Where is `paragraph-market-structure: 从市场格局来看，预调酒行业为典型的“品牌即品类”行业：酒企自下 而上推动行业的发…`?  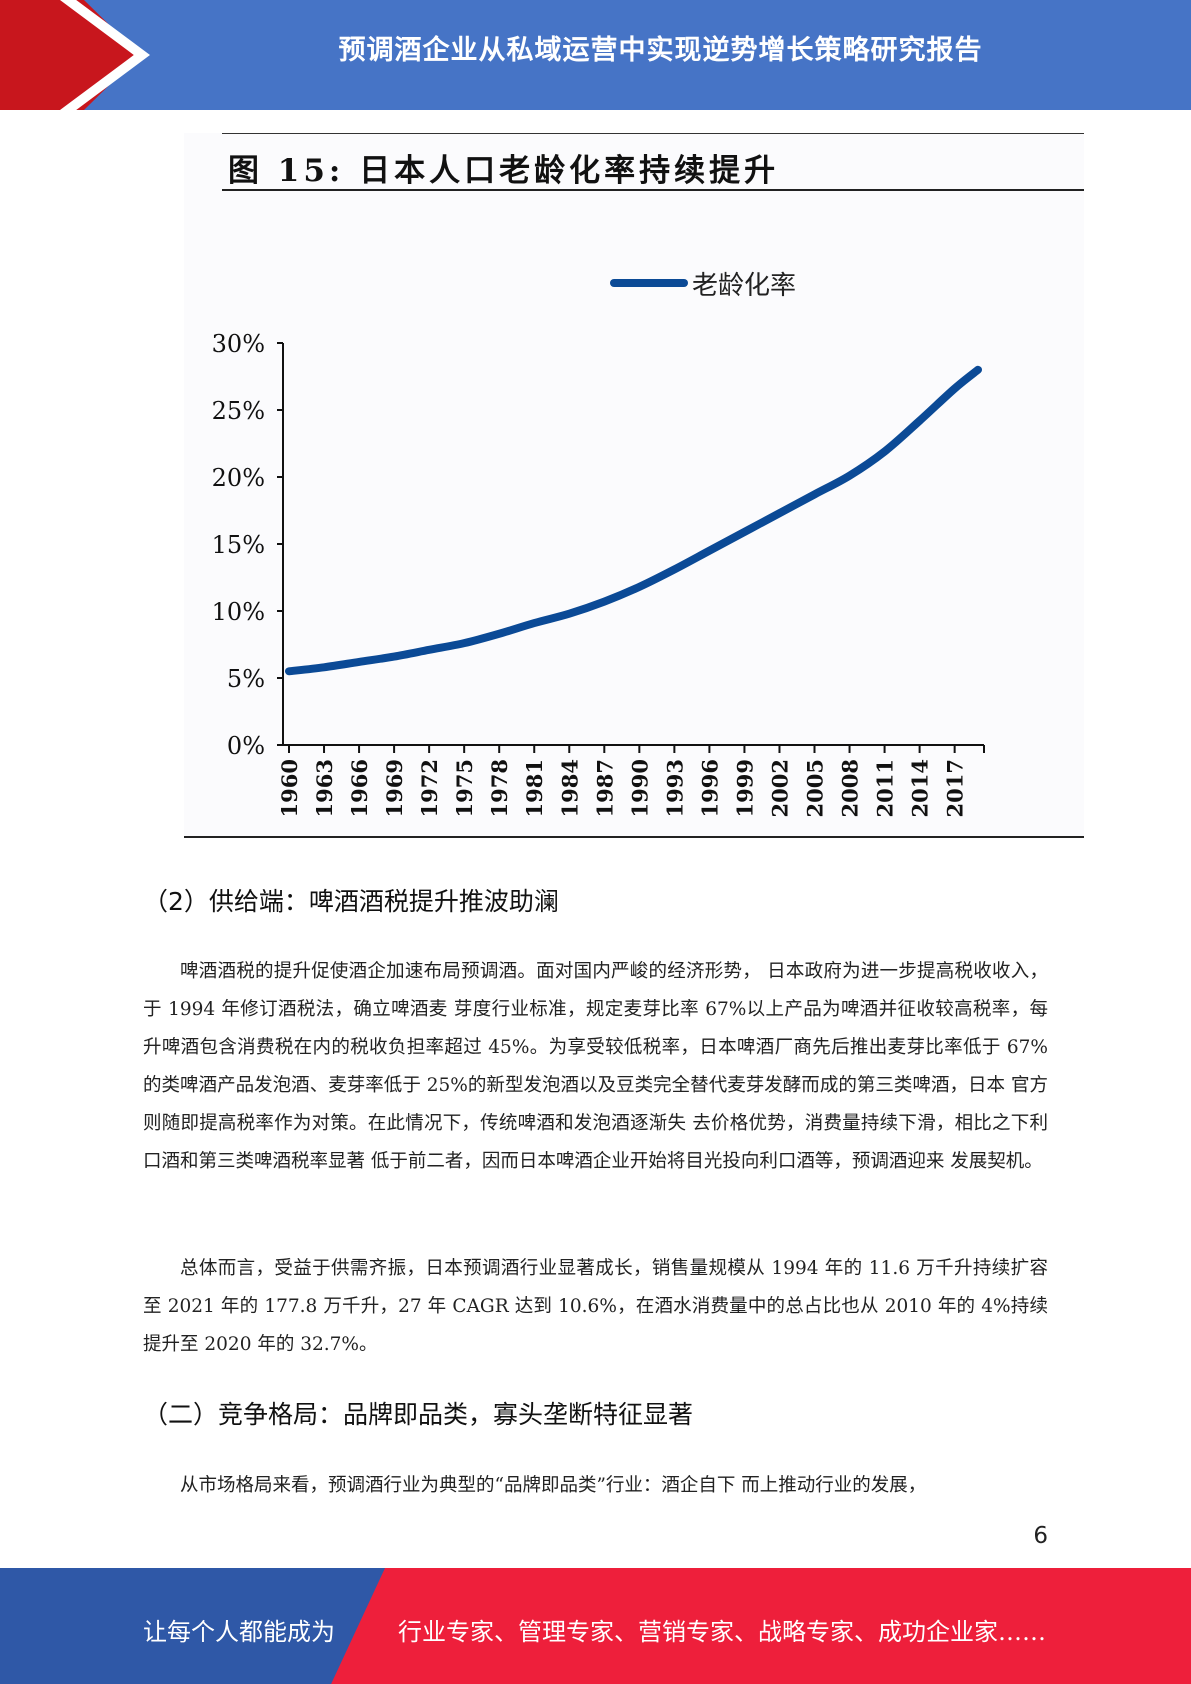
paragraph-market-structure: 从市场格局来看，预调酒行业为典型的“品牌即品类”行业：酒企自下 而上推动行业的发… is located at coordinates (553, 1485).